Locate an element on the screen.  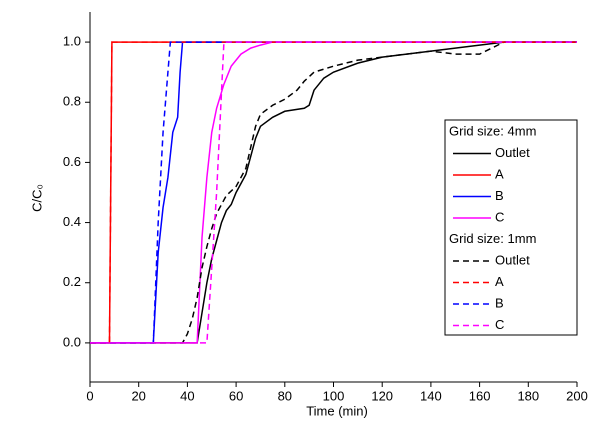
x-tick-label: 120 is located at coordinates (382, 395).